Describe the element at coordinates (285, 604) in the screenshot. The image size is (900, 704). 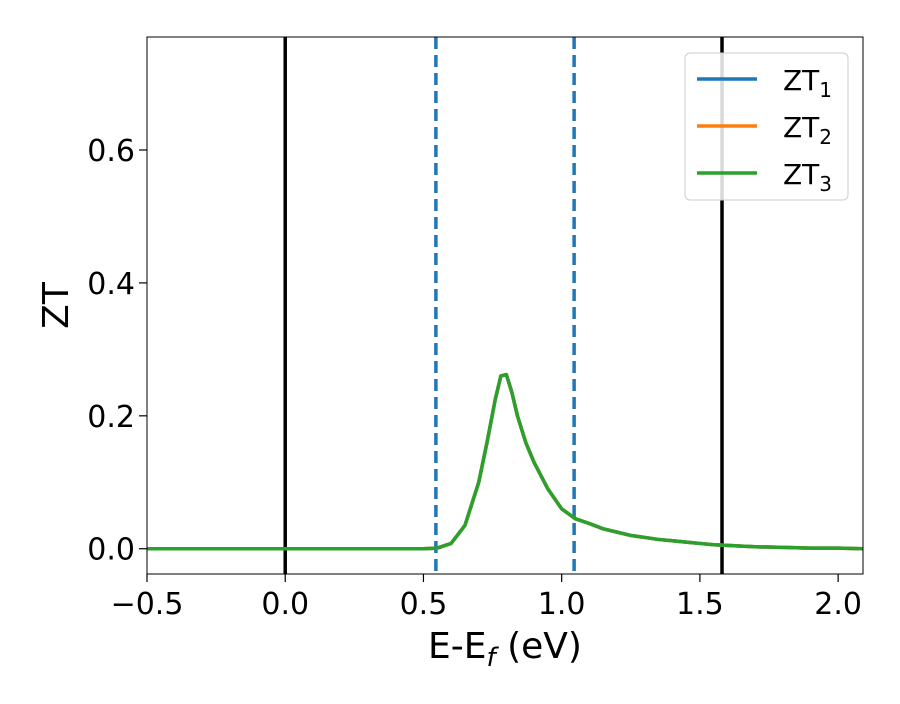
I see `x-tick-label: 0.0` at that location.